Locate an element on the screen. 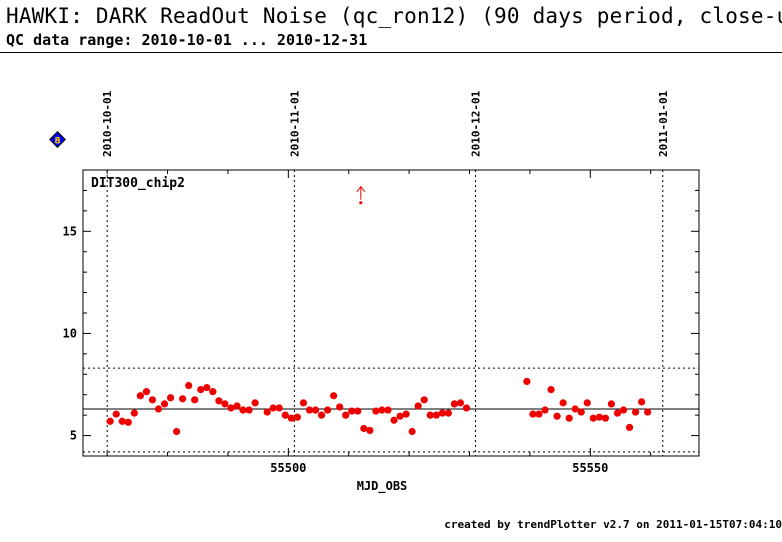  date-marker-label: 2010-11-01 is located at coordinates (294, 123).